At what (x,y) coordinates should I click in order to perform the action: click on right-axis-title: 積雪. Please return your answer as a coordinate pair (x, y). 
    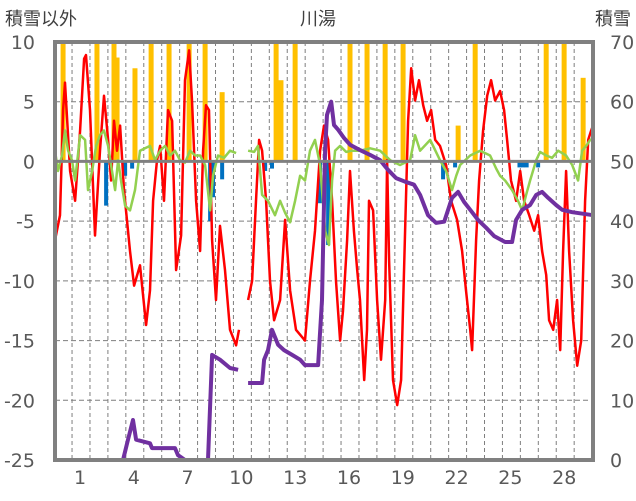
    Looking at the image, I should click on (613, 19).